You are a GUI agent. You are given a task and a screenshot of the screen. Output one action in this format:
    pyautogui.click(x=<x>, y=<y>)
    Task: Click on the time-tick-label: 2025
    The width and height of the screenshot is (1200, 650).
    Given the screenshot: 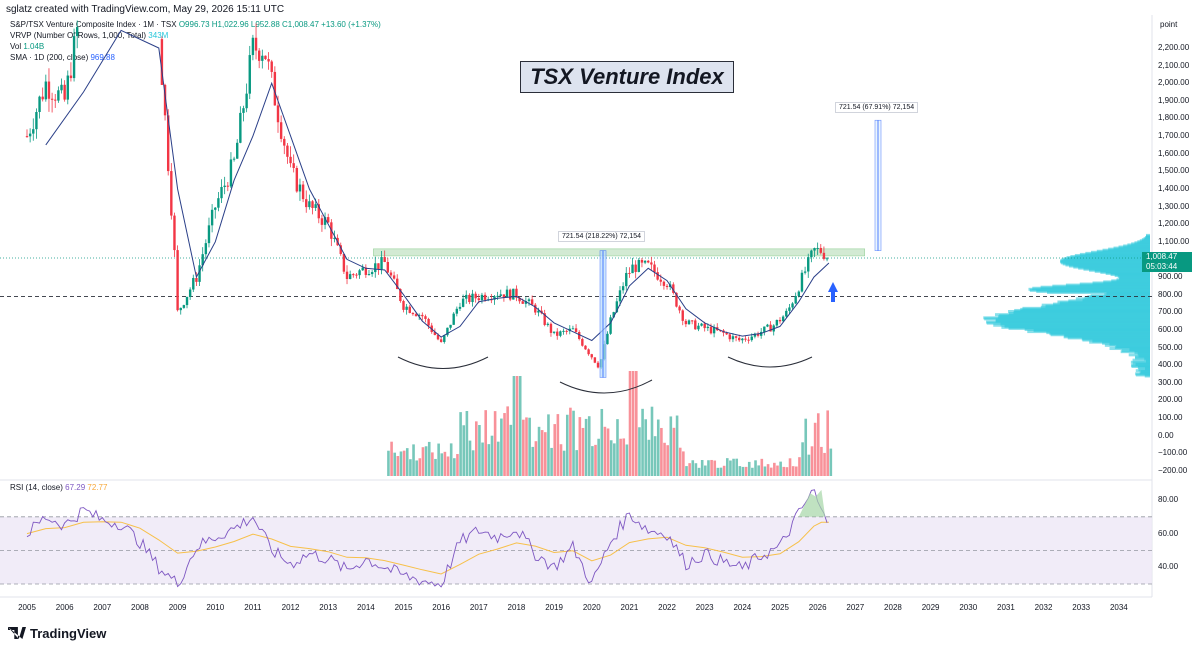 What is the action you would take?
    pyautogui.click(x=780, y=607)
    